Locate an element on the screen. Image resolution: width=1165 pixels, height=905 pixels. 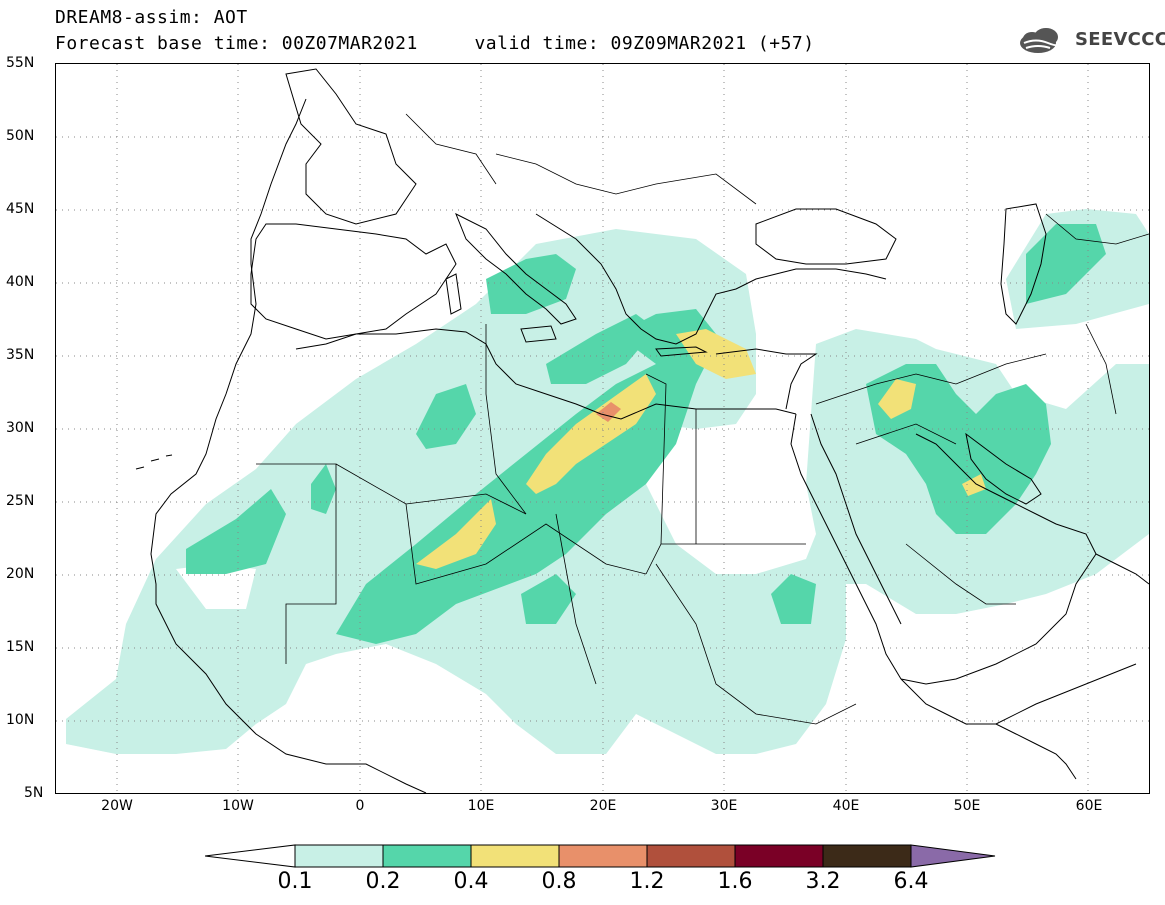
lat-label-20n: 20N is located at coordinates (20, 574).